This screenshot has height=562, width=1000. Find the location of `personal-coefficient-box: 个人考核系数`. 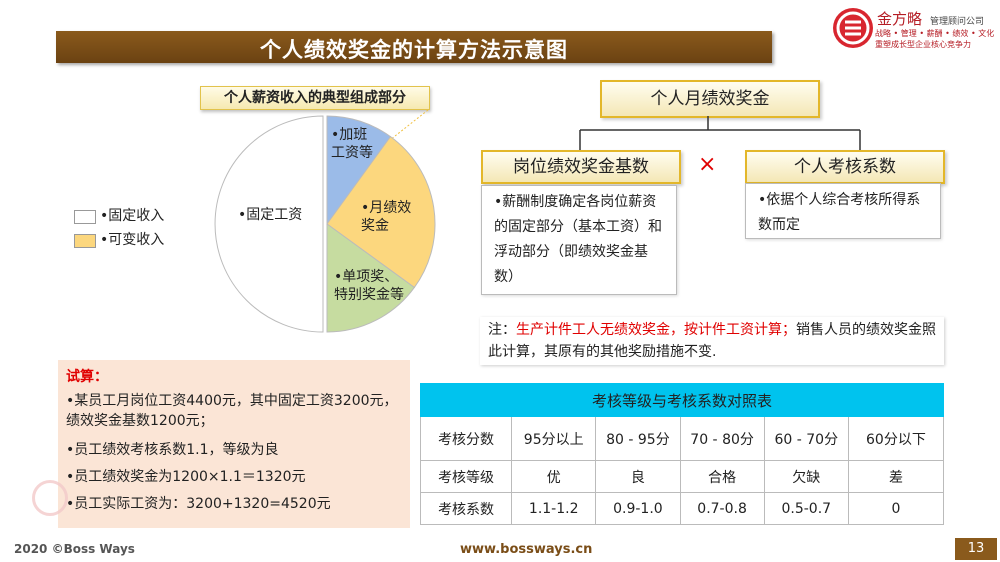

personal-coefficient-box: 个人考核系数 is located at coordinates (845, 167).